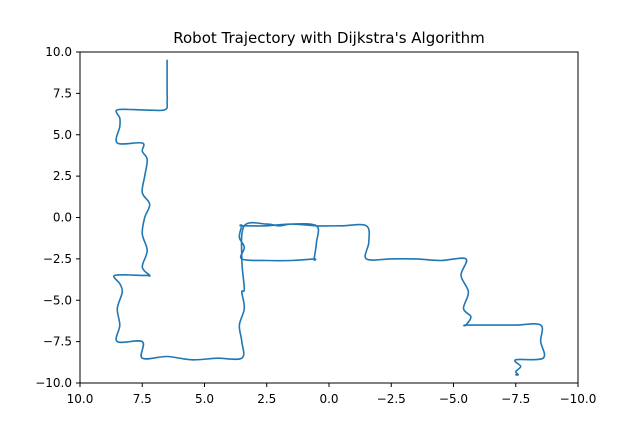  I want to click on x-tick-label: −5.0, so click(453, 399).